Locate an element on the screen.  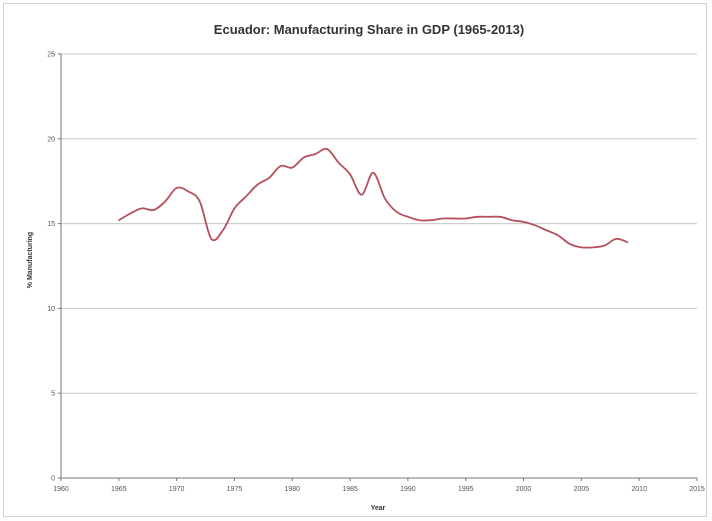
data-point-1993 is located at coordinates (443, 218).